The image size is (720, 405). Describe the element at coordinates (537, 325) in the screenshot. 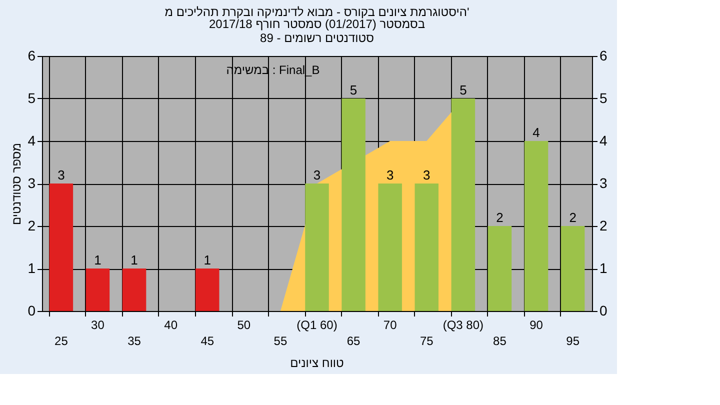

I see `x-tick-label: 90` at that location.